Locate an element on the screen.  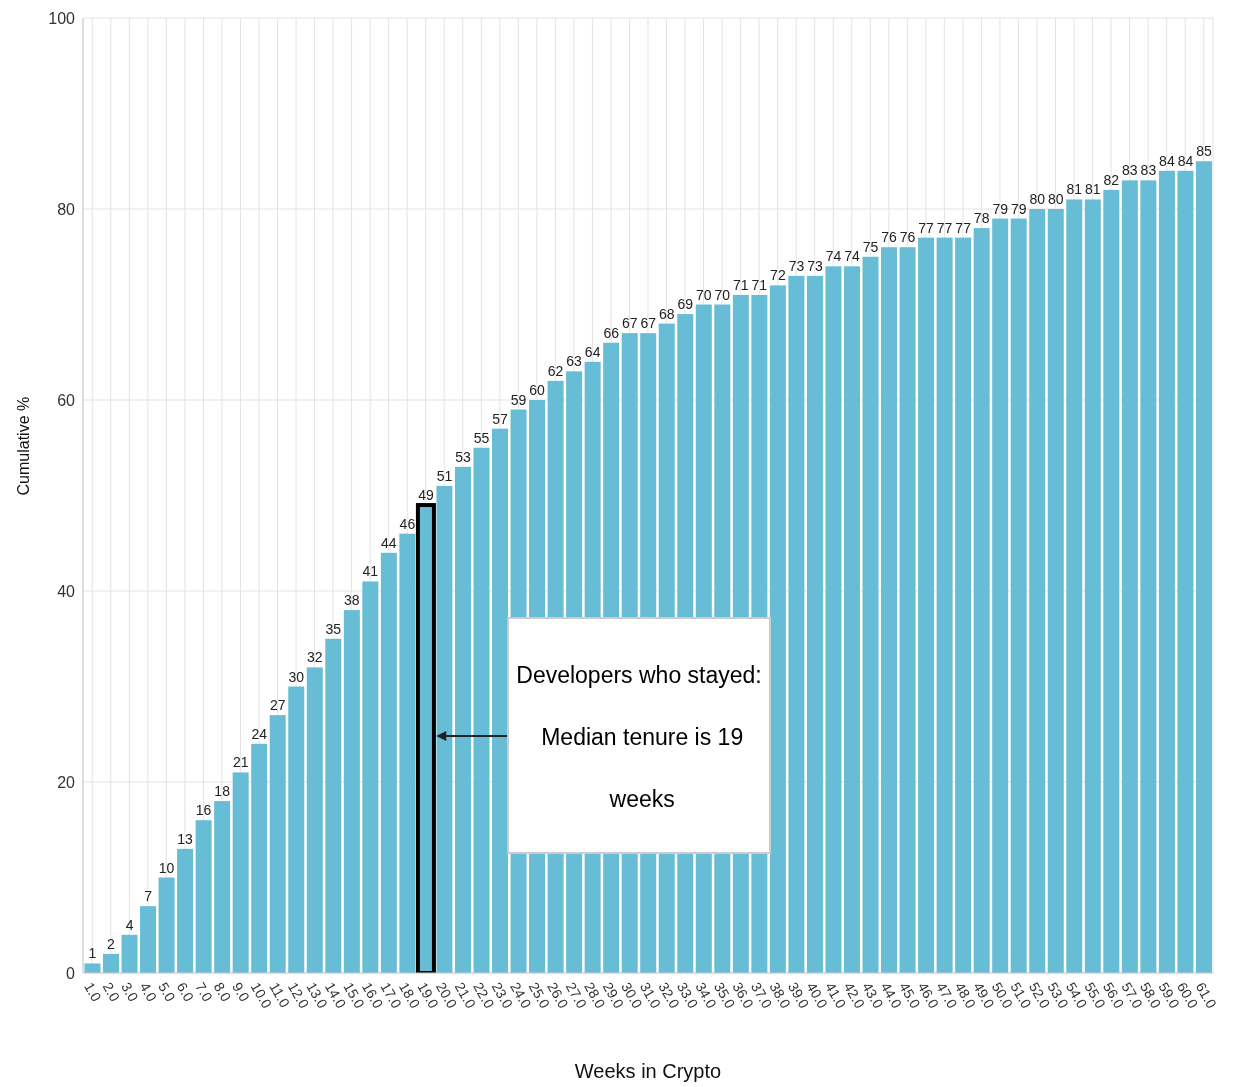
y-tick-label: 40 is located at coordinates (66, 591).